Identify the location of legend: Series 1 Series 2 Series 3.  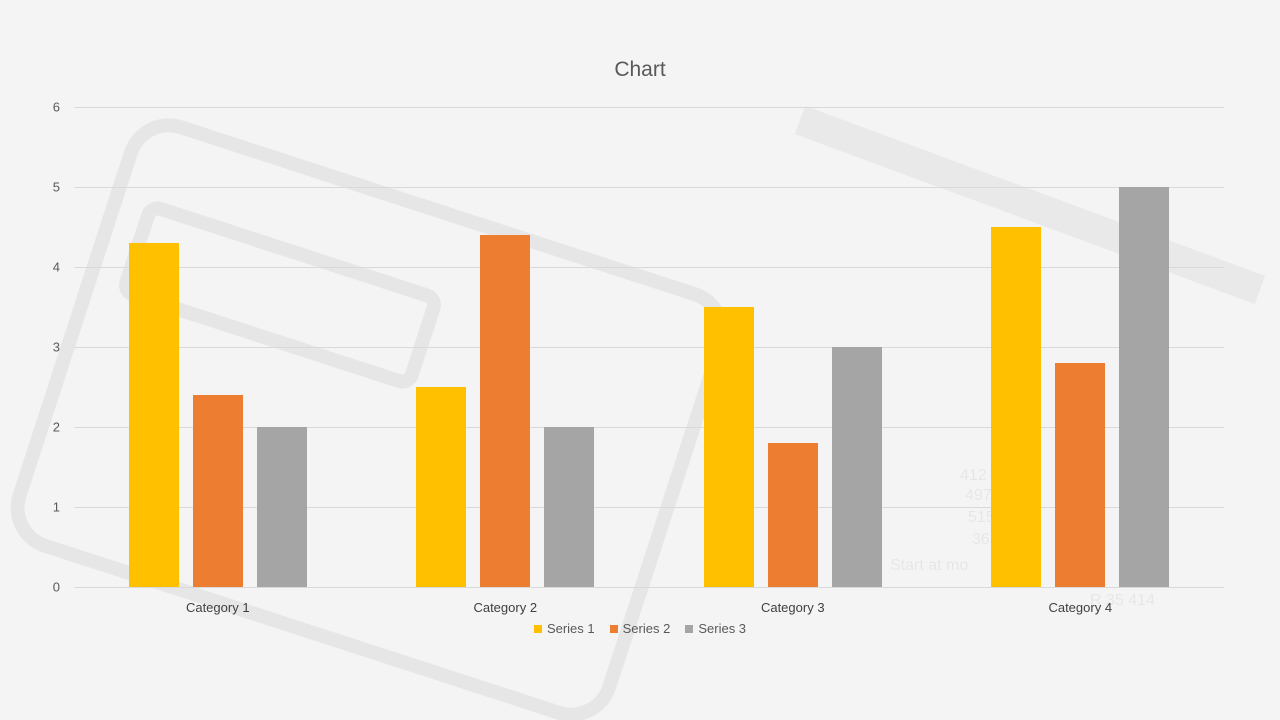
(640, 628).